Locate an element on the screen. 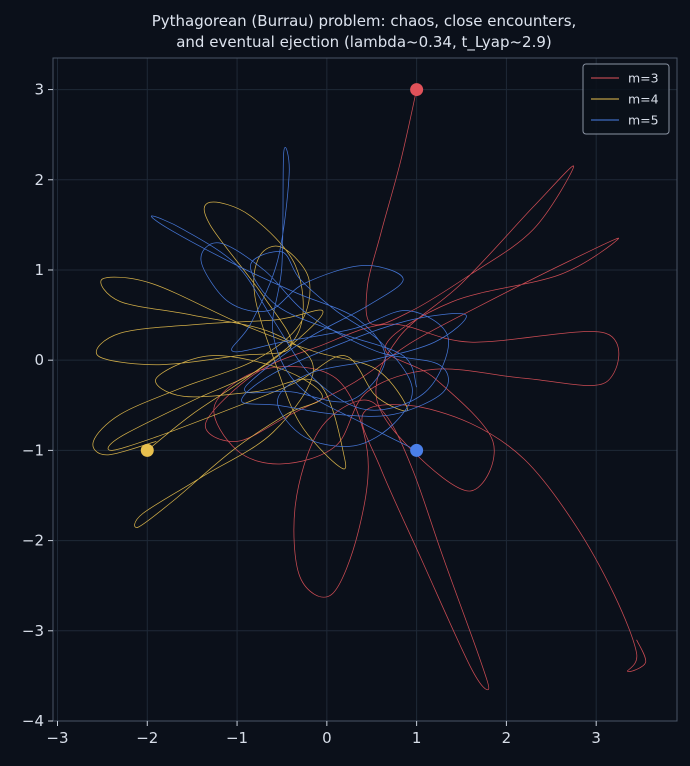 The image size is (690, 766). y-tick-label: −4 is located at coordinates (33, 721).